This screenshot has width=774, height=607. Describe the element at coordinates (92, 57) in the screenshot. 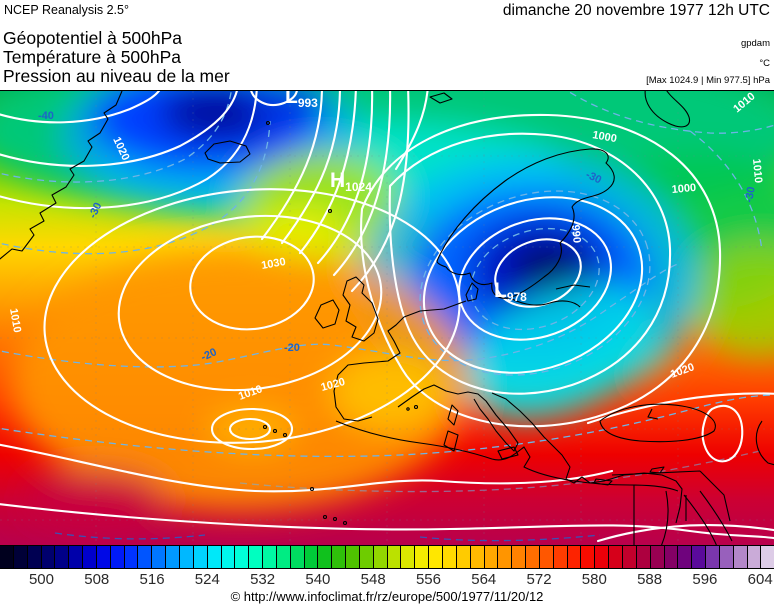

I see `field-title-temperature: Température à 500hPa` at that location.